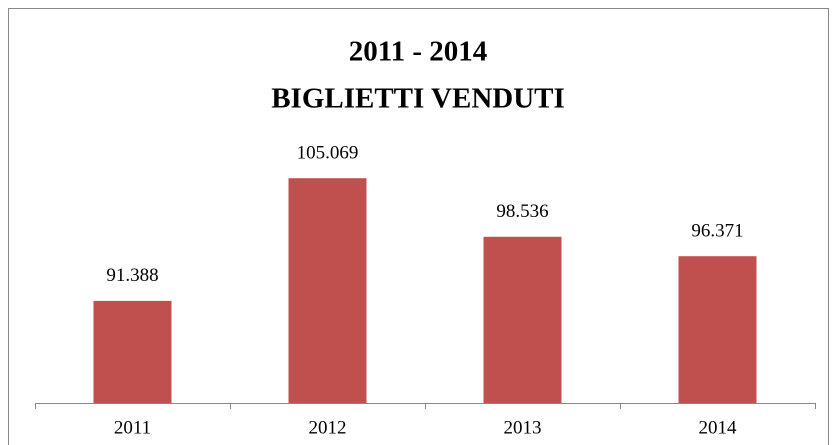 The image size is (837, 445). Describe the element at coordinates (418, 99) in the screenshot. I see `chart-title: BIGLIETTI VENDUTI` at that location.